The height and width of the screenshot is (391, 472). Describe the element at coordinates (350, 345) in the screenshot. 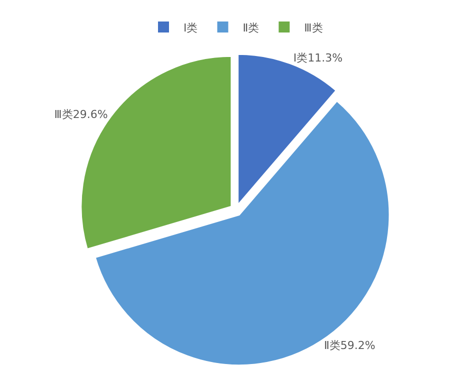

I see `data-label: Ⅱ类59.2%` at that location.